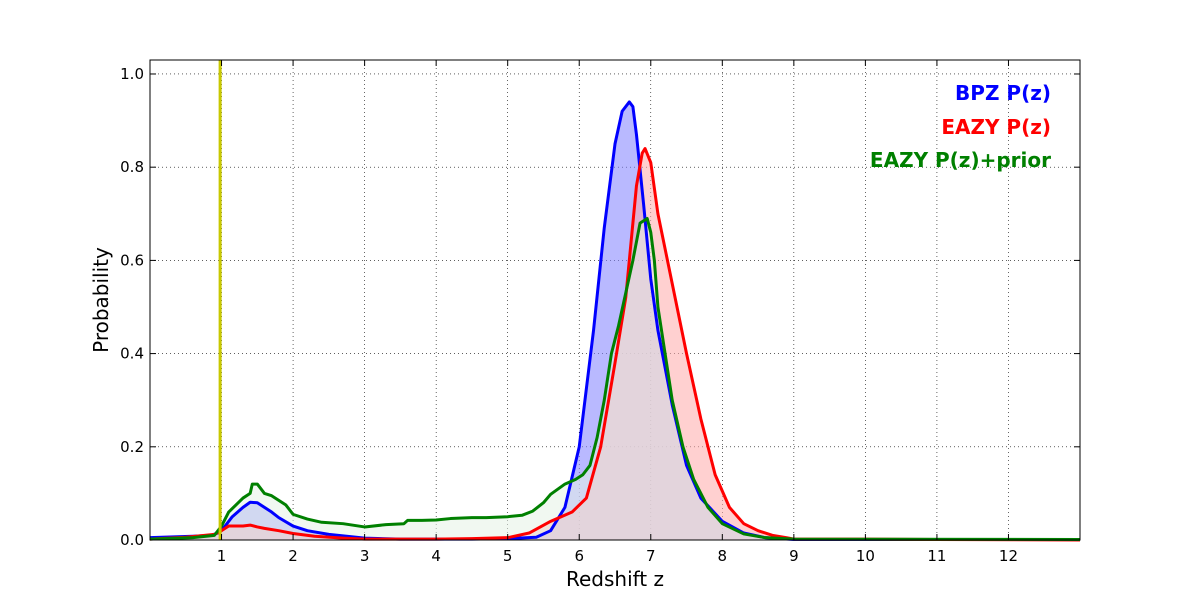  What do you see at coordinates (132, 260) in the screenshot?
I see `y-tick-label: 0.6` at bounding box center [132, 260].